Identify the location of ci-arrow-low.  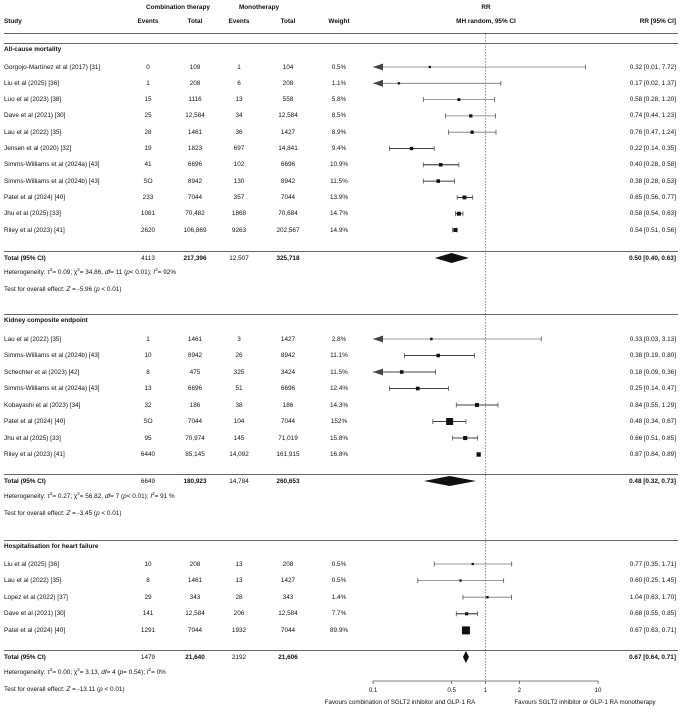
(378, 83).